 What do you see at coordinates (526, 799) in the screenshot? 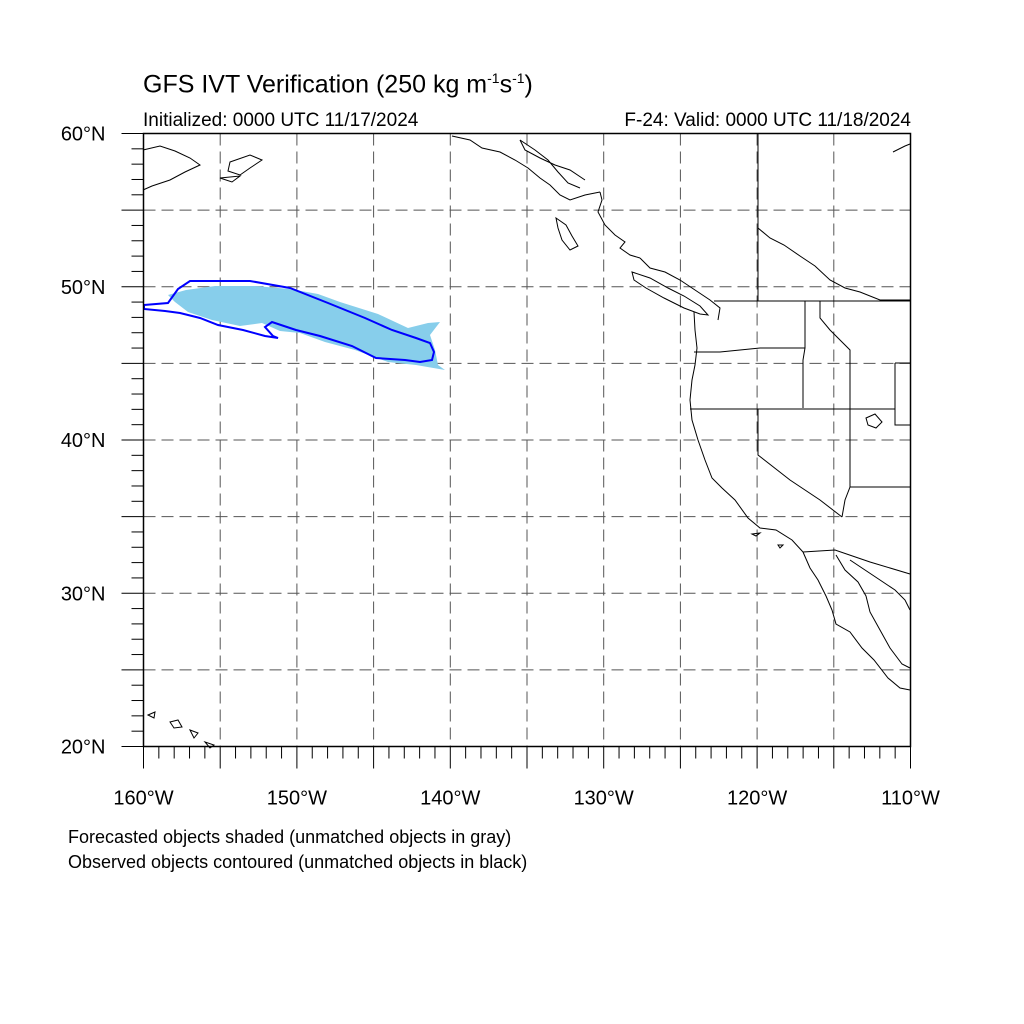
I see `longitude-labels: 160°W 150°W 140°W 130°W 120°W 110°W` at bounding box center [526, 799].